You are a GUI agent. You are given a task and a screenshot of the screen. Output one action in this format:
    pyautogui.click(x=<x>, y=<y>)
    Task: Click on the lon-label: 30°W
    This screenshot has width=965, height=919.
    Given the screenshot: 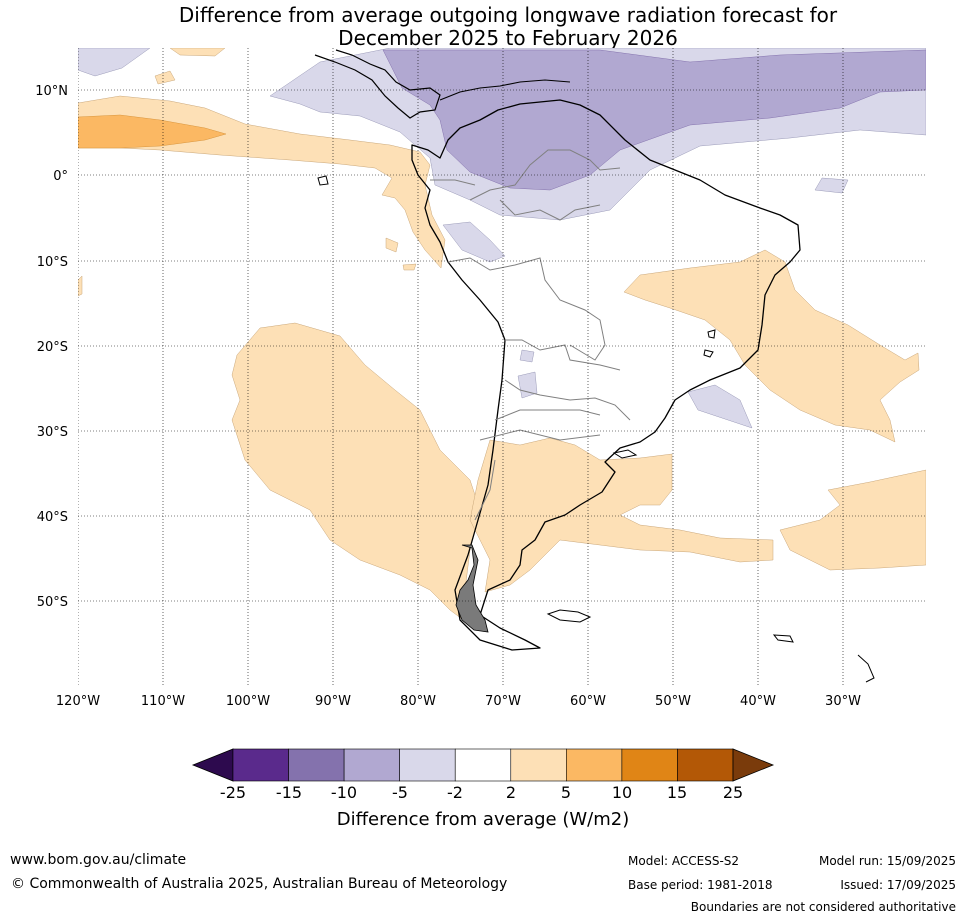 What is the action you would take?
    pyautogui.click(x=843, y=701)
    